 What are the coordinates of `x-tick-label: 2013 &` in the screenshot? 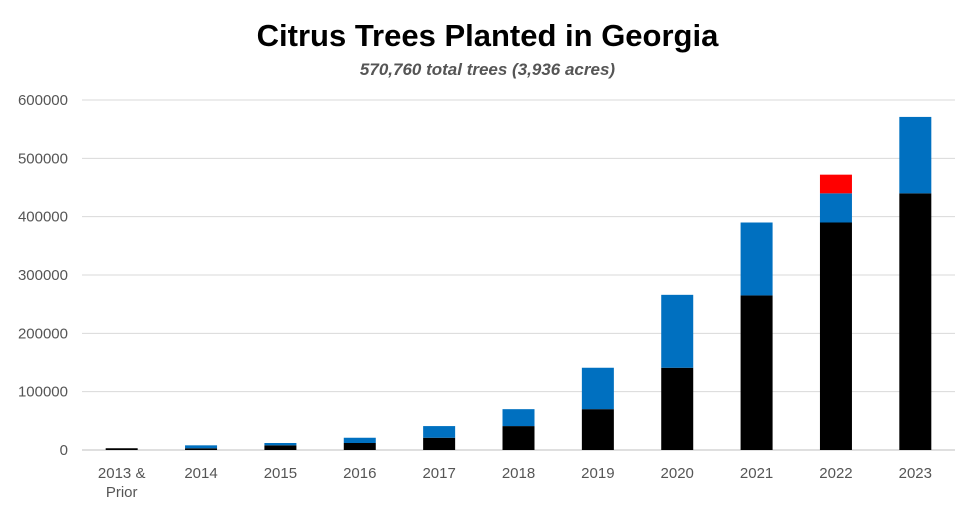 It's located at (122, 473).